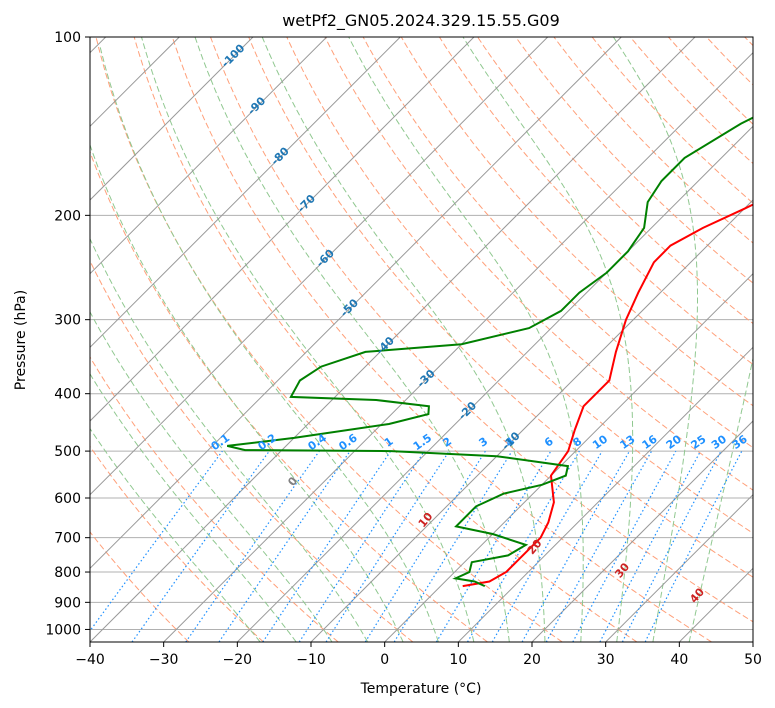 Image resolution: width=775 pixels, height=708 pixels. What do you see at coordinates (67, 216) in the screenshot?
I see `y-tick-label: 200` at bounding box center [67, 216].